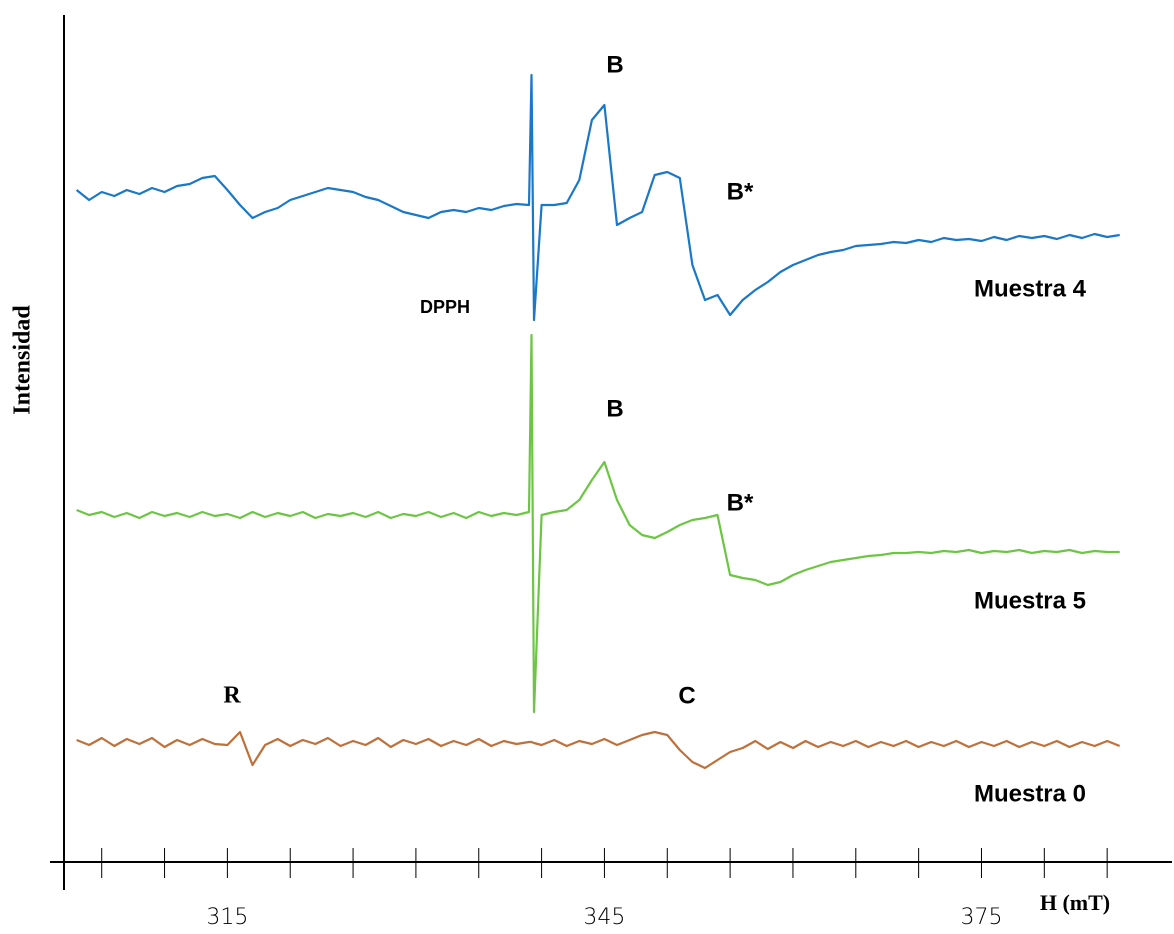 This screenshot has width=1174, height=934. What do you see at coordinates (1030, 288) in the screenshot?
I see `series-label: Muestra 4` at bounding box center [1030, 288].